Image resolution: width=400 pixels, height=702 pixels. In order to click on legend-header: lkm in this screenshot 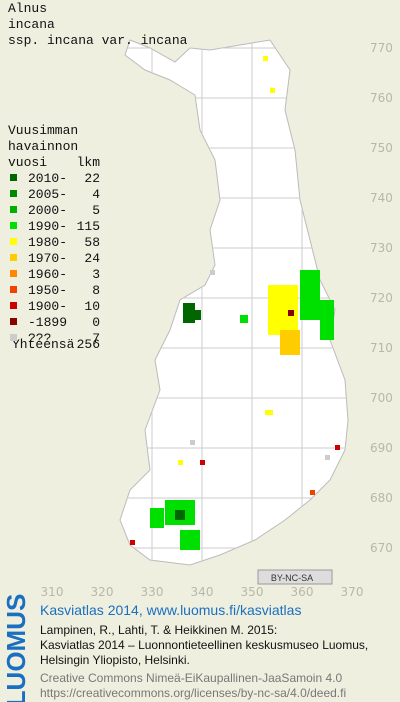, I will do `click(89, 162)`.